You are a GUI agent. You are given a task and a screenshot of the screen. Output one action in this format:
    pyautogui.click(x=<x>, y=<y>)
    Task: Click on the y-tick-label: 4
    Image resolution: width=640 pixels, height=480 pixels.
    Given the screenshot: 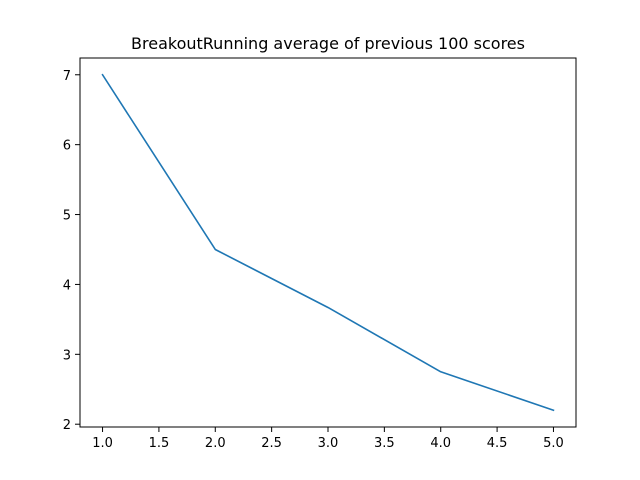 What is the action you would take?
    pyautogui.click(x=67, y=285)
    